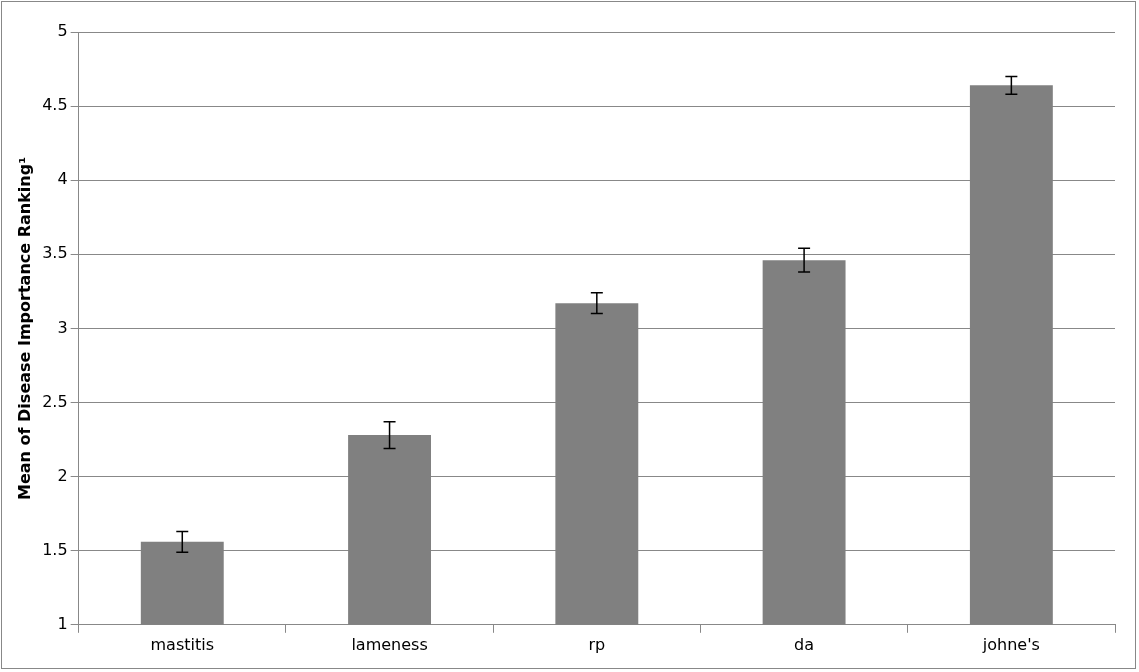 The width and height of the screenshot is (1139, 672). I want to click on y-tick-label: 3.5, so click(55, 253).